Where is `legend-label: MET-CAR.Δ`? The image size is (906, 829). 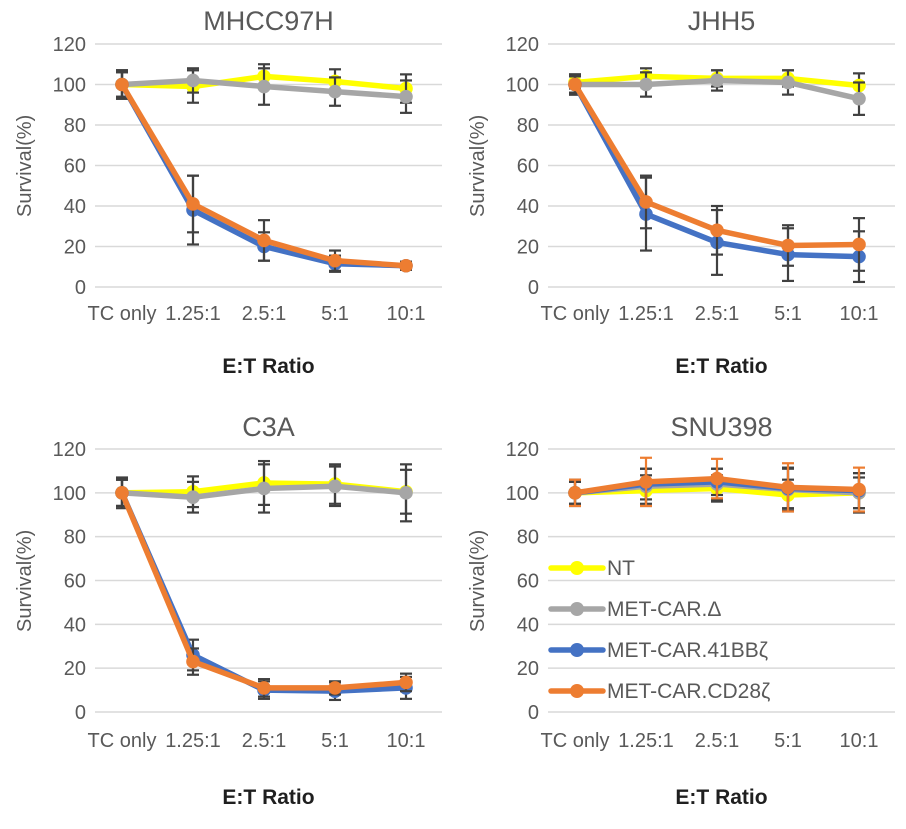 legend-label: MET-CAR.Δ is located at coordinates (664, 609).